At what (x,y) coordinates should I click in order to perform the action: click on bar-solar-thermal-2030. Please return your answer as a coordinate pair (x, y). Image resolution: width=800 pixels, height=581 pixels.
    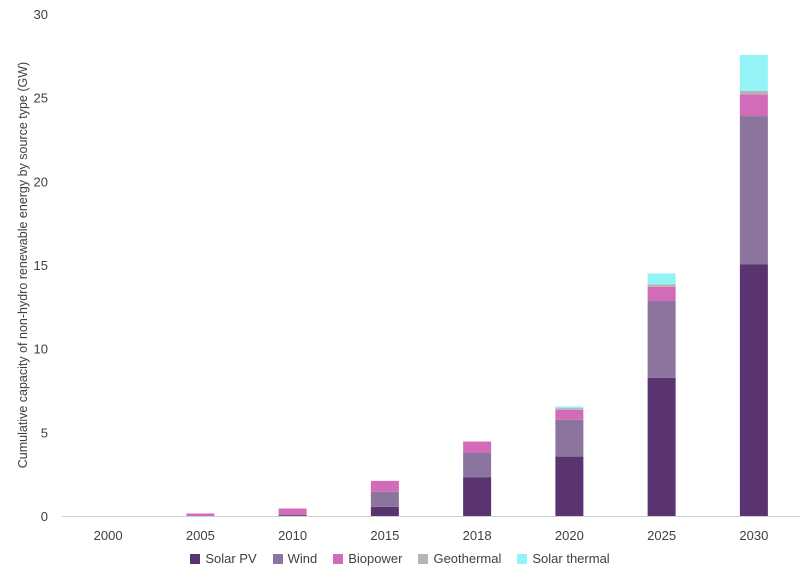
    Looking at the image, I should click on (753, 72).